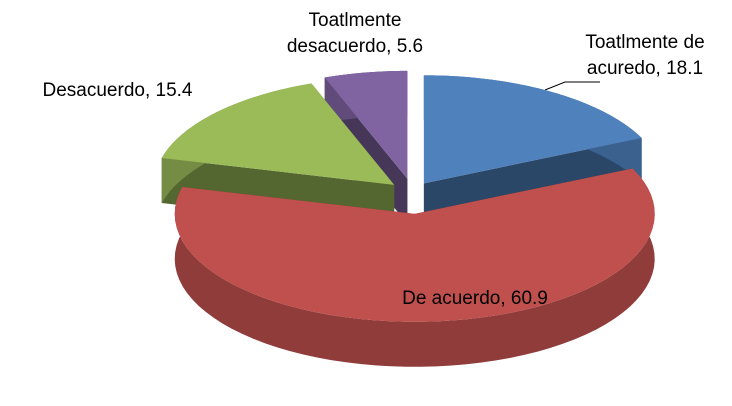  I want to click on data-label: De acuerdo, 60.9, so click(475, 298).